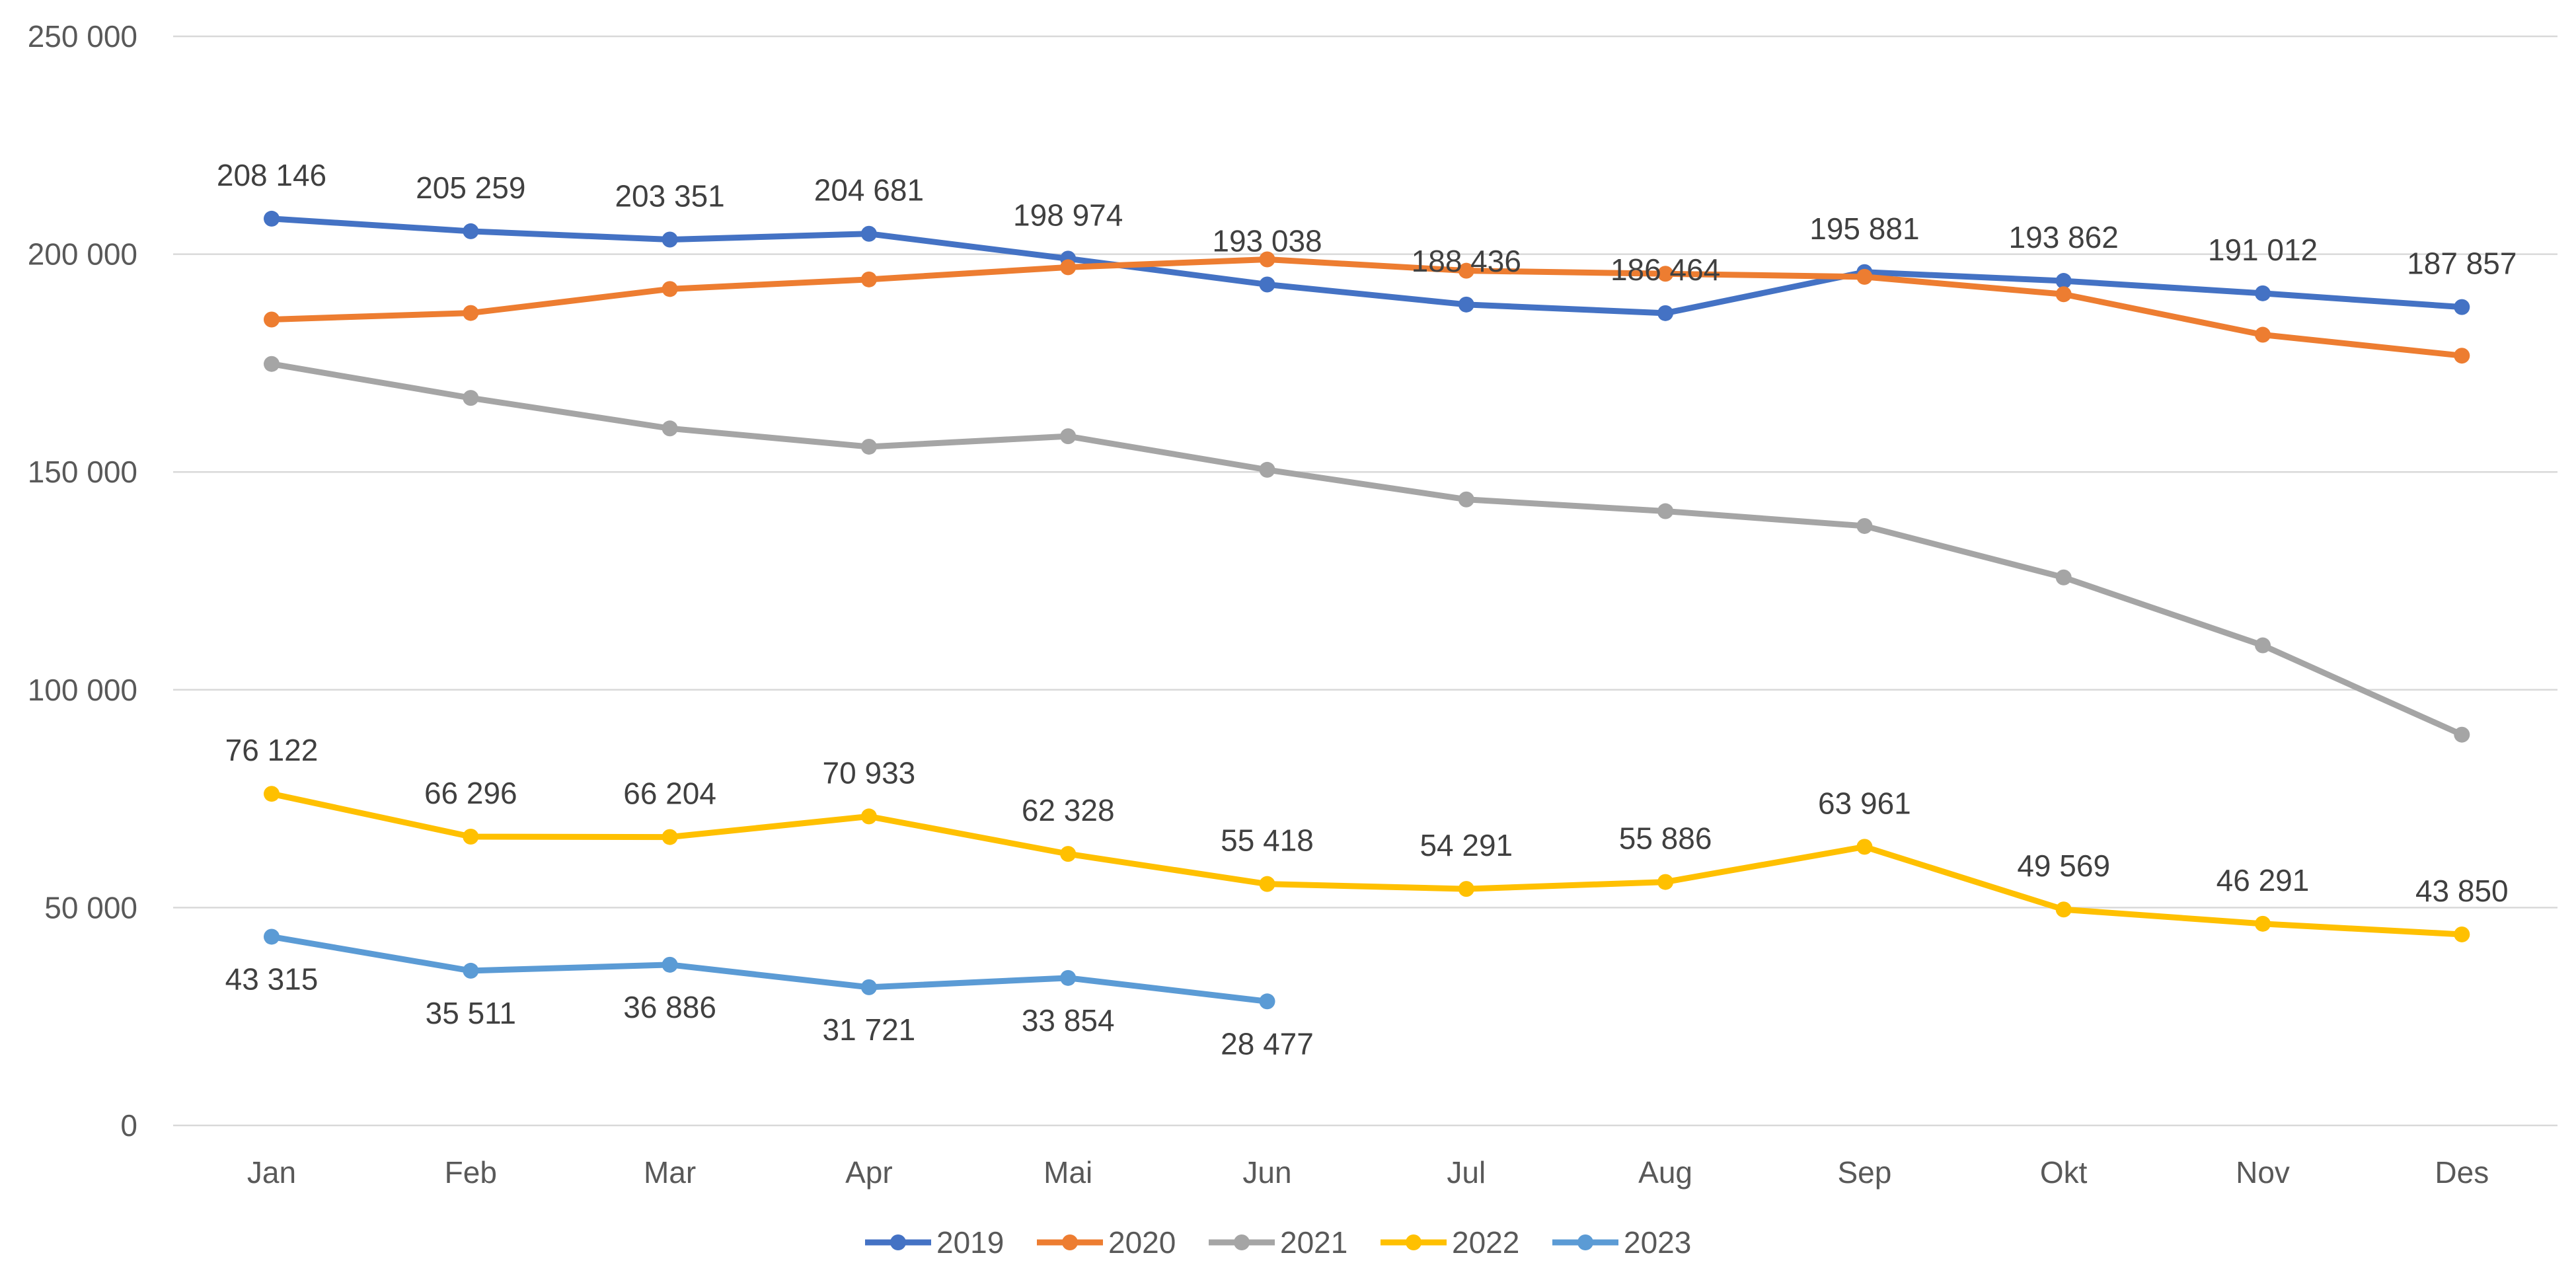 The height and width of the screenshot is (1288, 2576). Describe the element at coordinates (82, 581) in the screenshot. I see `y-axis-ticks: 0 50 000 100 000 150 000 200 000 250 000` at that location.